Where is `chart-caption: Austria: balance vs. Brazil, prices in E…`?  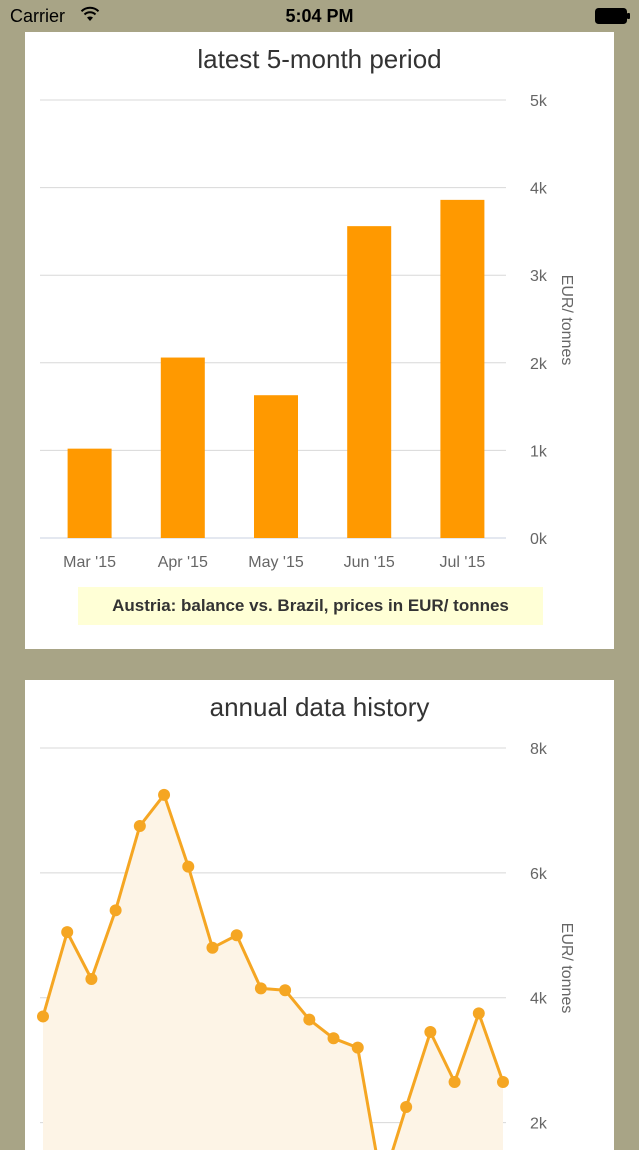
chart-caption: Austria: balance vs. Brazil, prices in E… is located at coordinates (310, 606).